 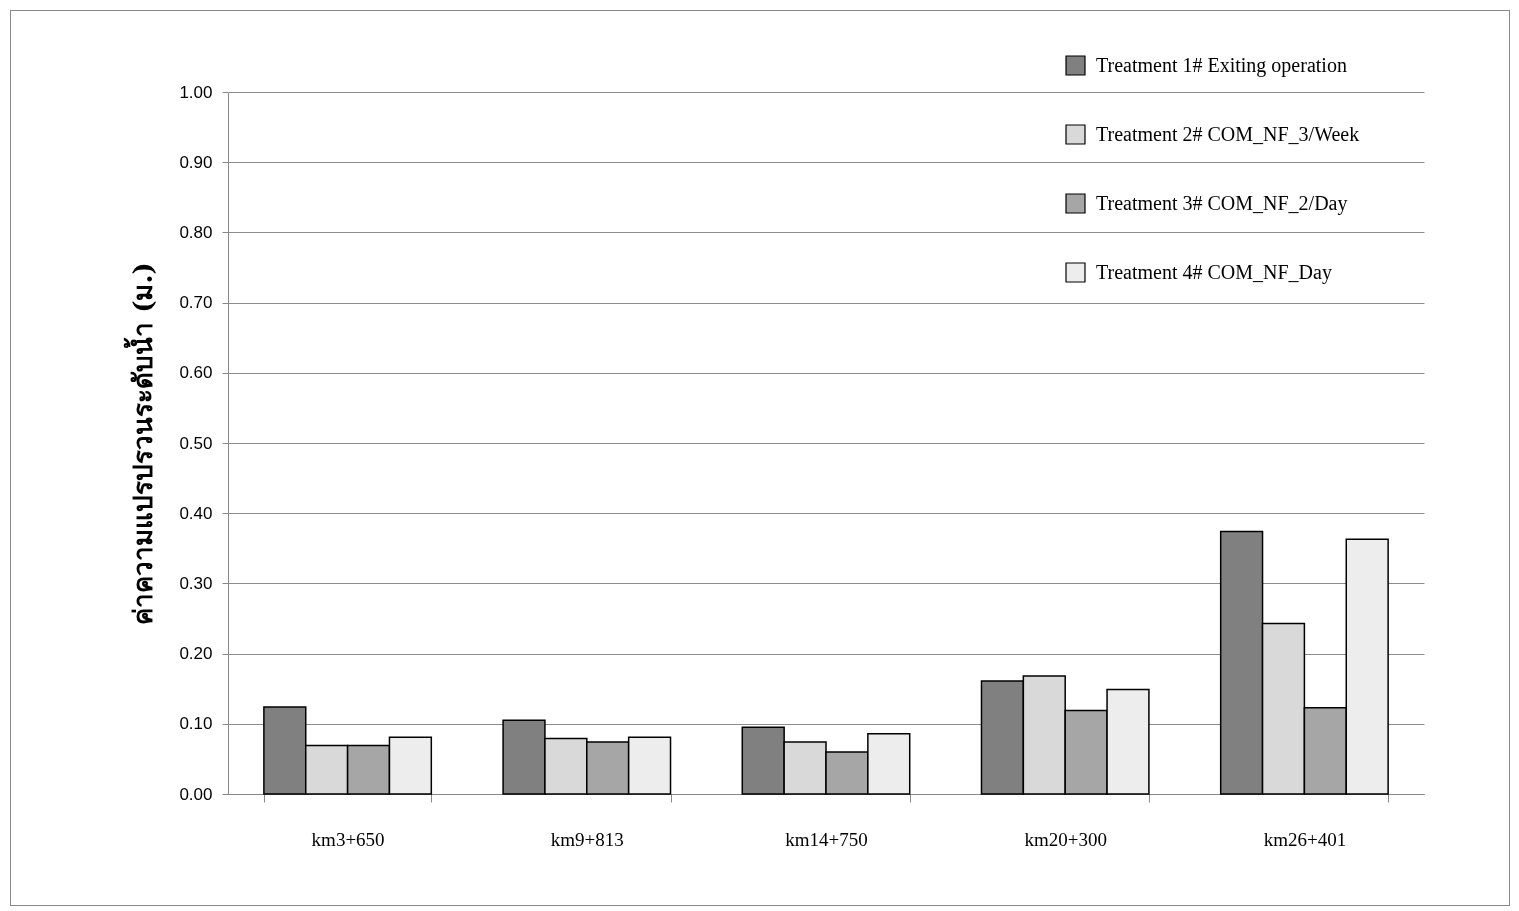 What do you see at coordinates (1222, 203) in the screenshot?
I see `legend-label: Treatment 3# COM_NF_2/Day` at bounding box center [1222, 203].